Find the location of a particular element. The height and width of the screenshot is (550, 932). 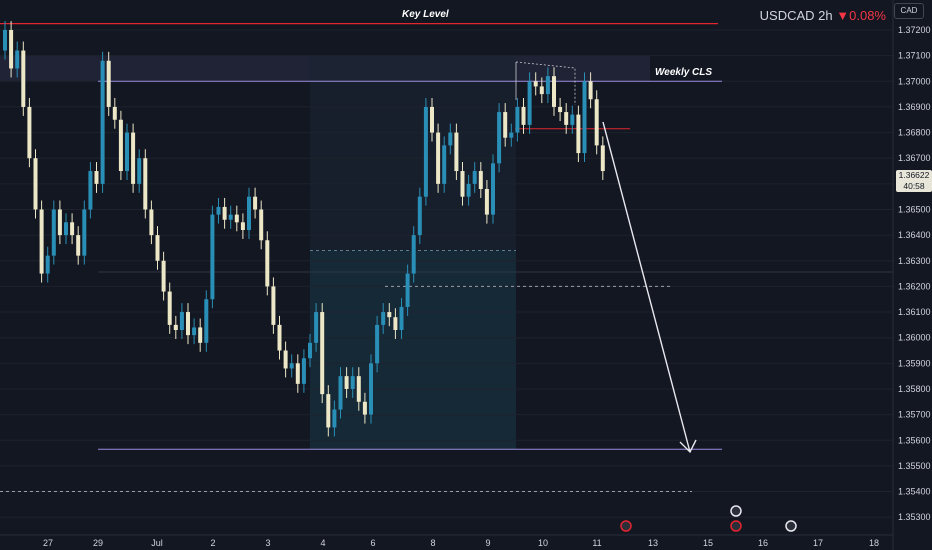

forecast-arrow is located at coordinates (646, 287).